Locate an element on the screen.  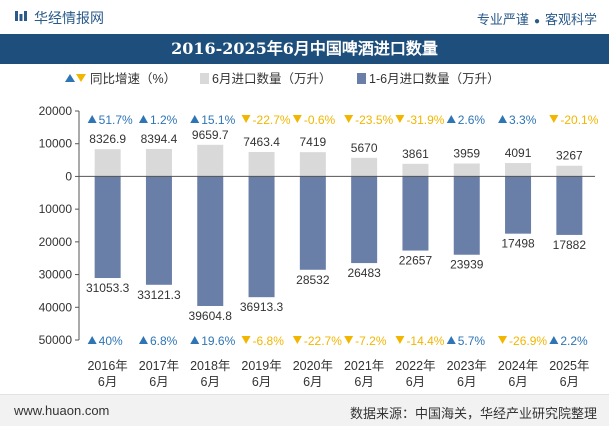
slogan: 专业严谨 ● 客观科学 is located at coordinates (537, 18).